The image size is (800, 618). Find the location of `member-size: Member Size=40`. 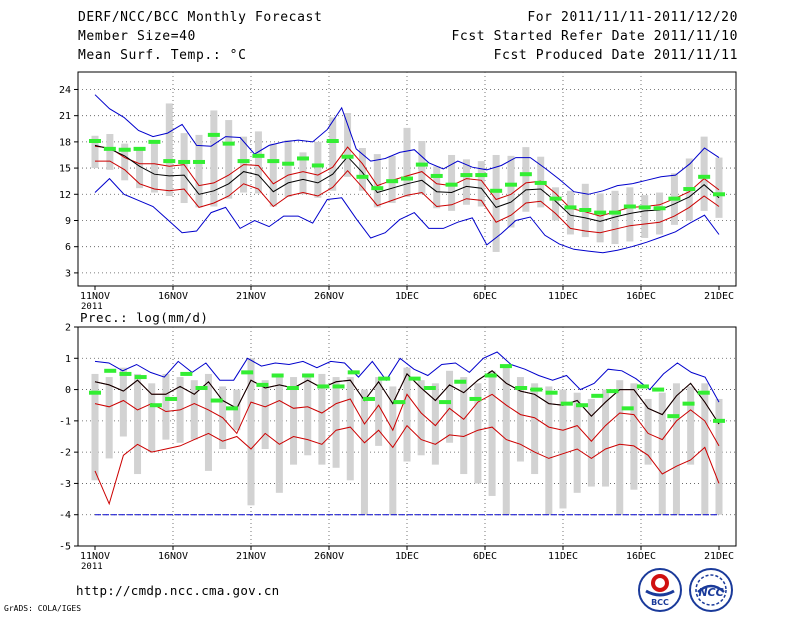

member-size: Member Size=40 is located at coordinates (137, 36).